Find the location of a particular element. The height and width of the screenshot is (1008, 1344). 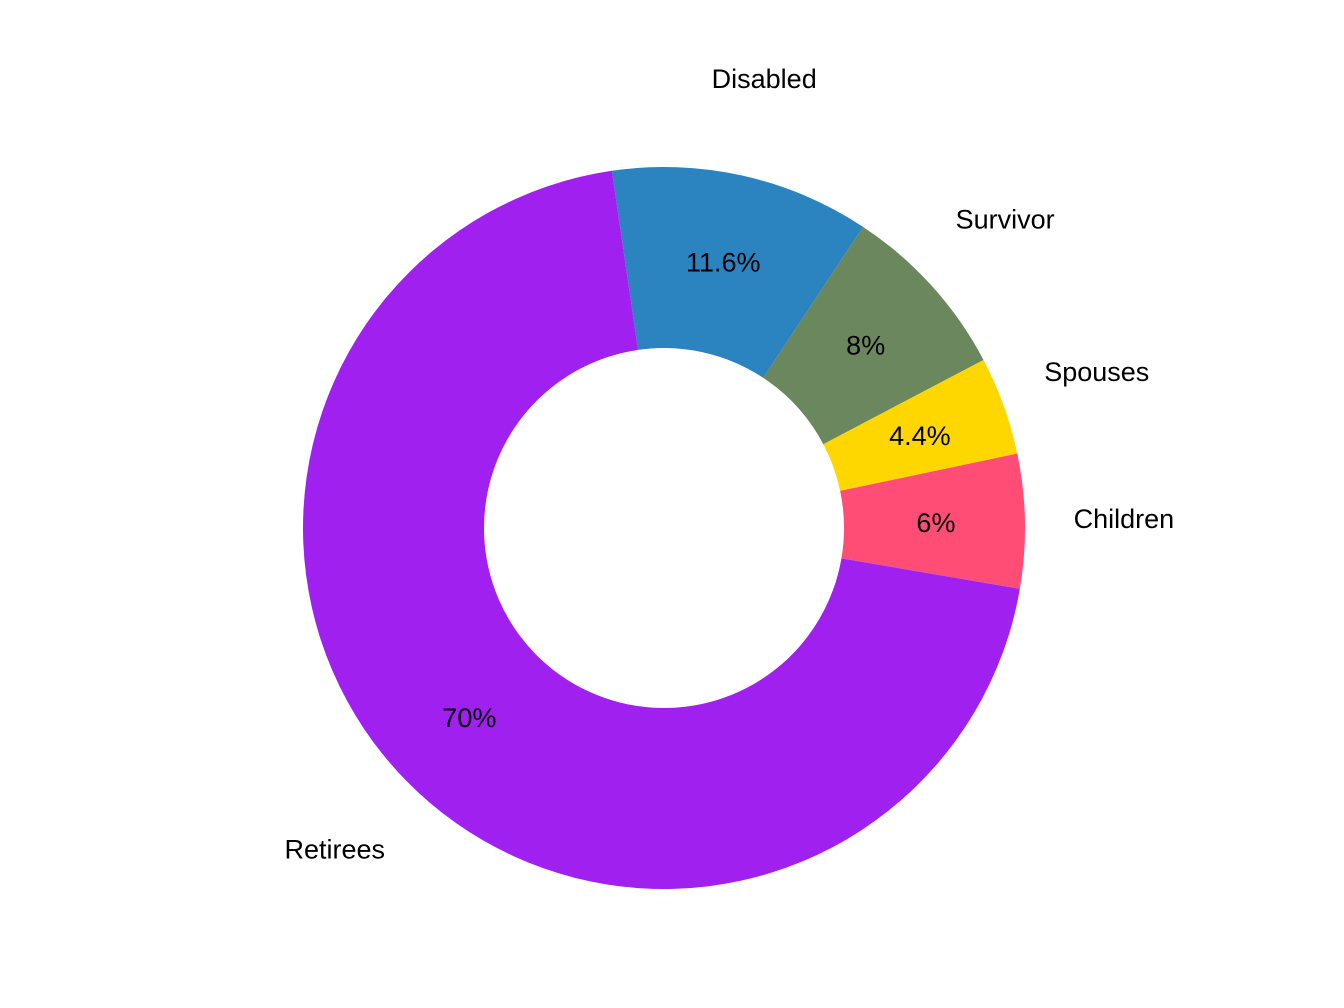

category-label-spouses: Spouses is located at coordinates (1096, 372).